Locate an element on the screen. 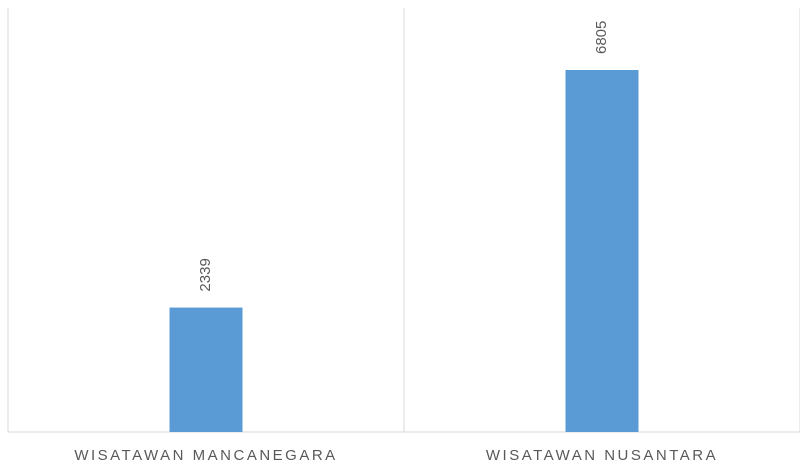 This screenshot has width=800, height=472. x-tick-label: WISATAWAN MANCANEGARA is located at coordinates (205, 455).